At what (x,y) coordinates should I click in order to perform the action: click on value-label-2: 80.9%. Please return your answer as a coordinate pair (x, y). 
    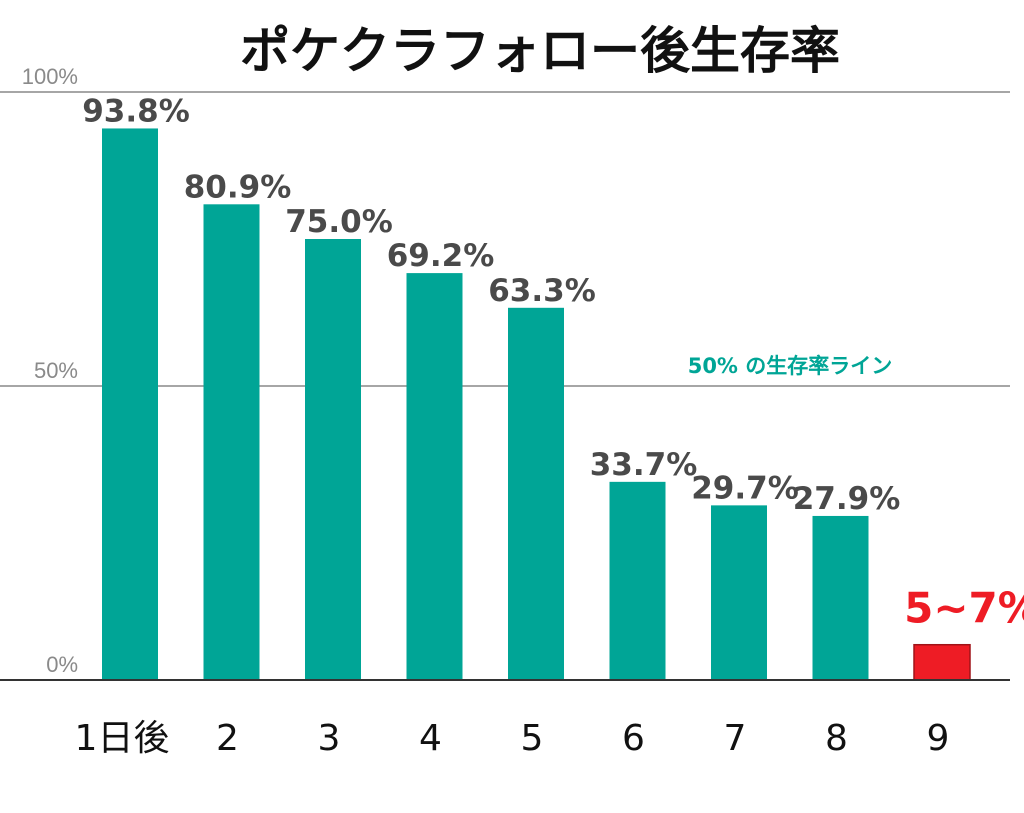
    Looking at the image, I should click on (238, 187).